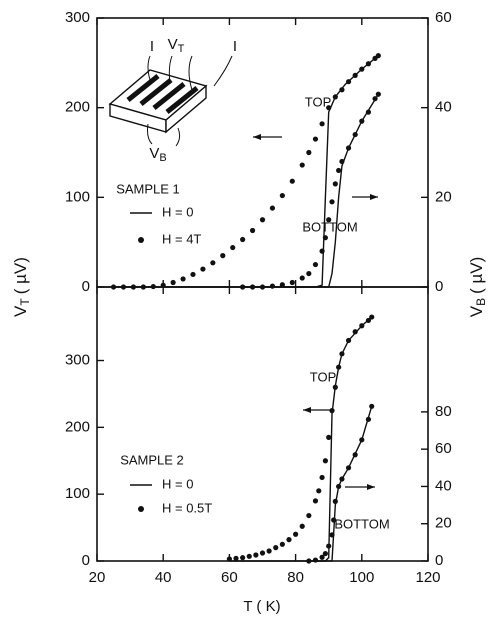  I want to click on inset-label: VB, so click(157, 154).